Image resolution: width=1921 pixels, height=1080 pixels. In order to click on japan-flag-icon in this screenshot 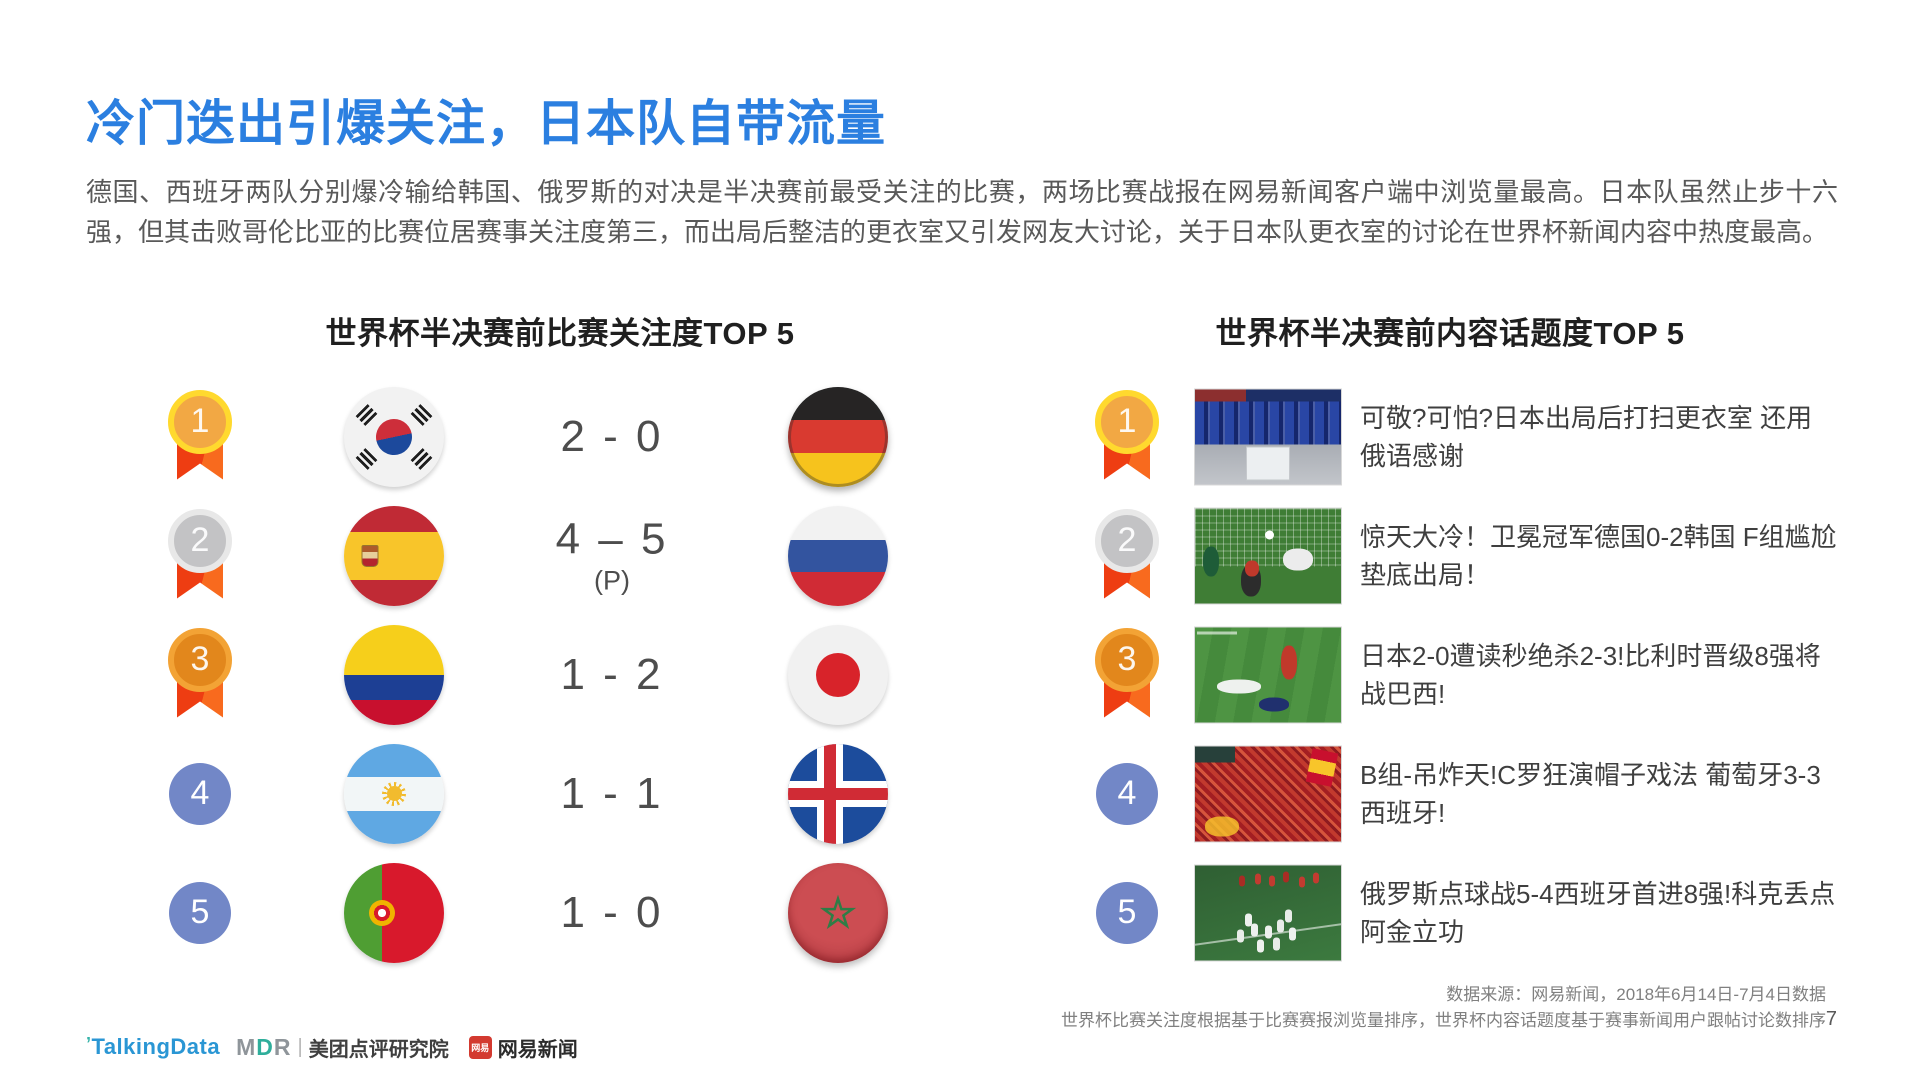, I will do `click(838, 674)`.